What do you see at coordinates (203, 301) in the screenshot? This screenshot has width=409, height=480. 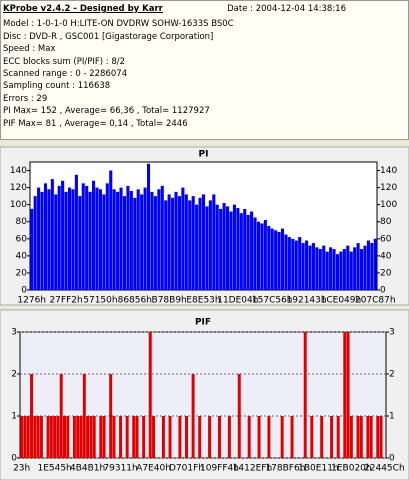 I see `x-tick-label: E8E53h` at bounding box center [203, 301].